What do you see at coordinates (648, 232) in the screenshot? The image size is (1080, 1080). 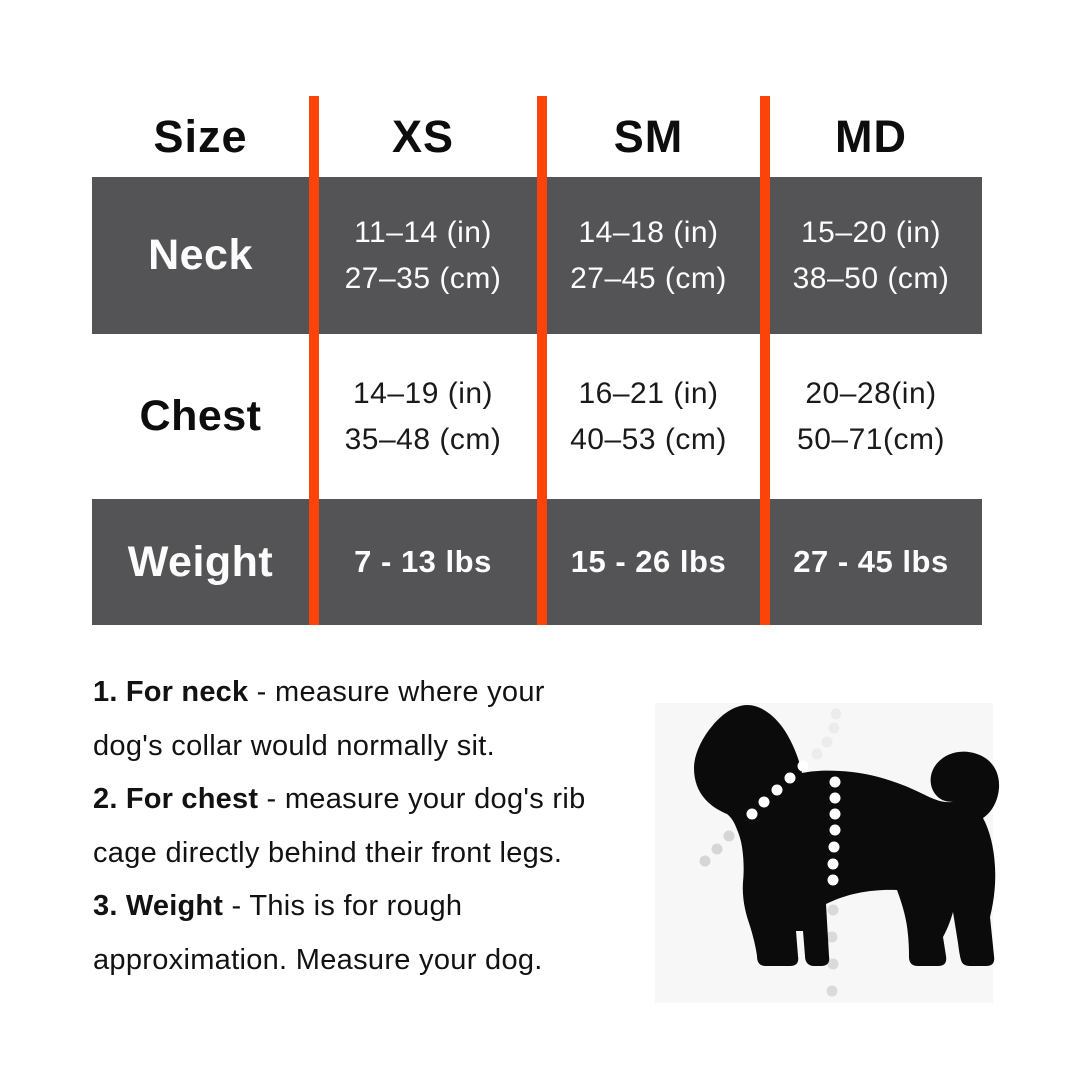 I see `neck-sm-inches: 14–18 (in)` at bounding box center [648, 232].